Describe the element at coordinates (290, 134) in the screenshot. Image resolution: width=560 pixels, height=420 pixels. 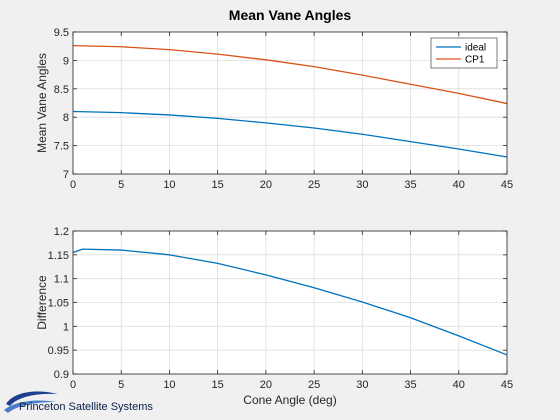
I see `series-line-ideal` at that location.